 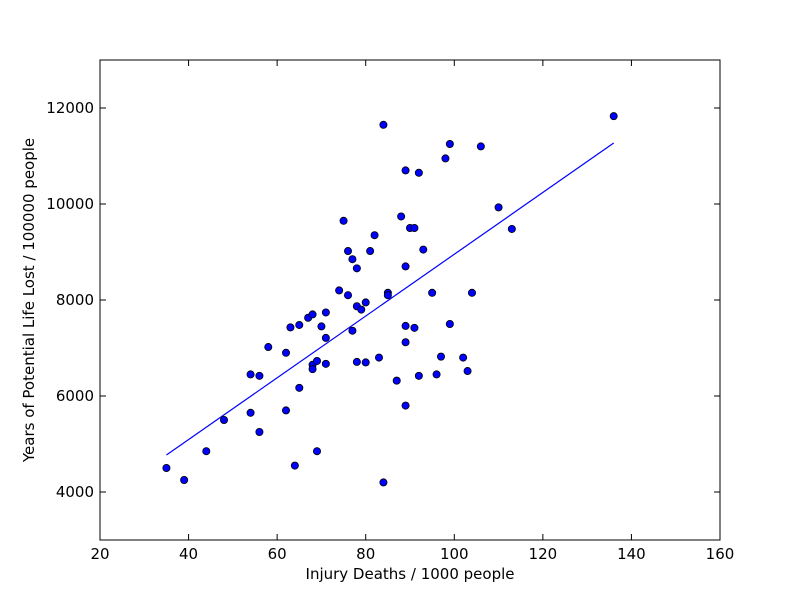 What do you see at coordinates (365, 554) in the screenshot?
I see `x-tick-label: 80` at bounding box center [365, 554].